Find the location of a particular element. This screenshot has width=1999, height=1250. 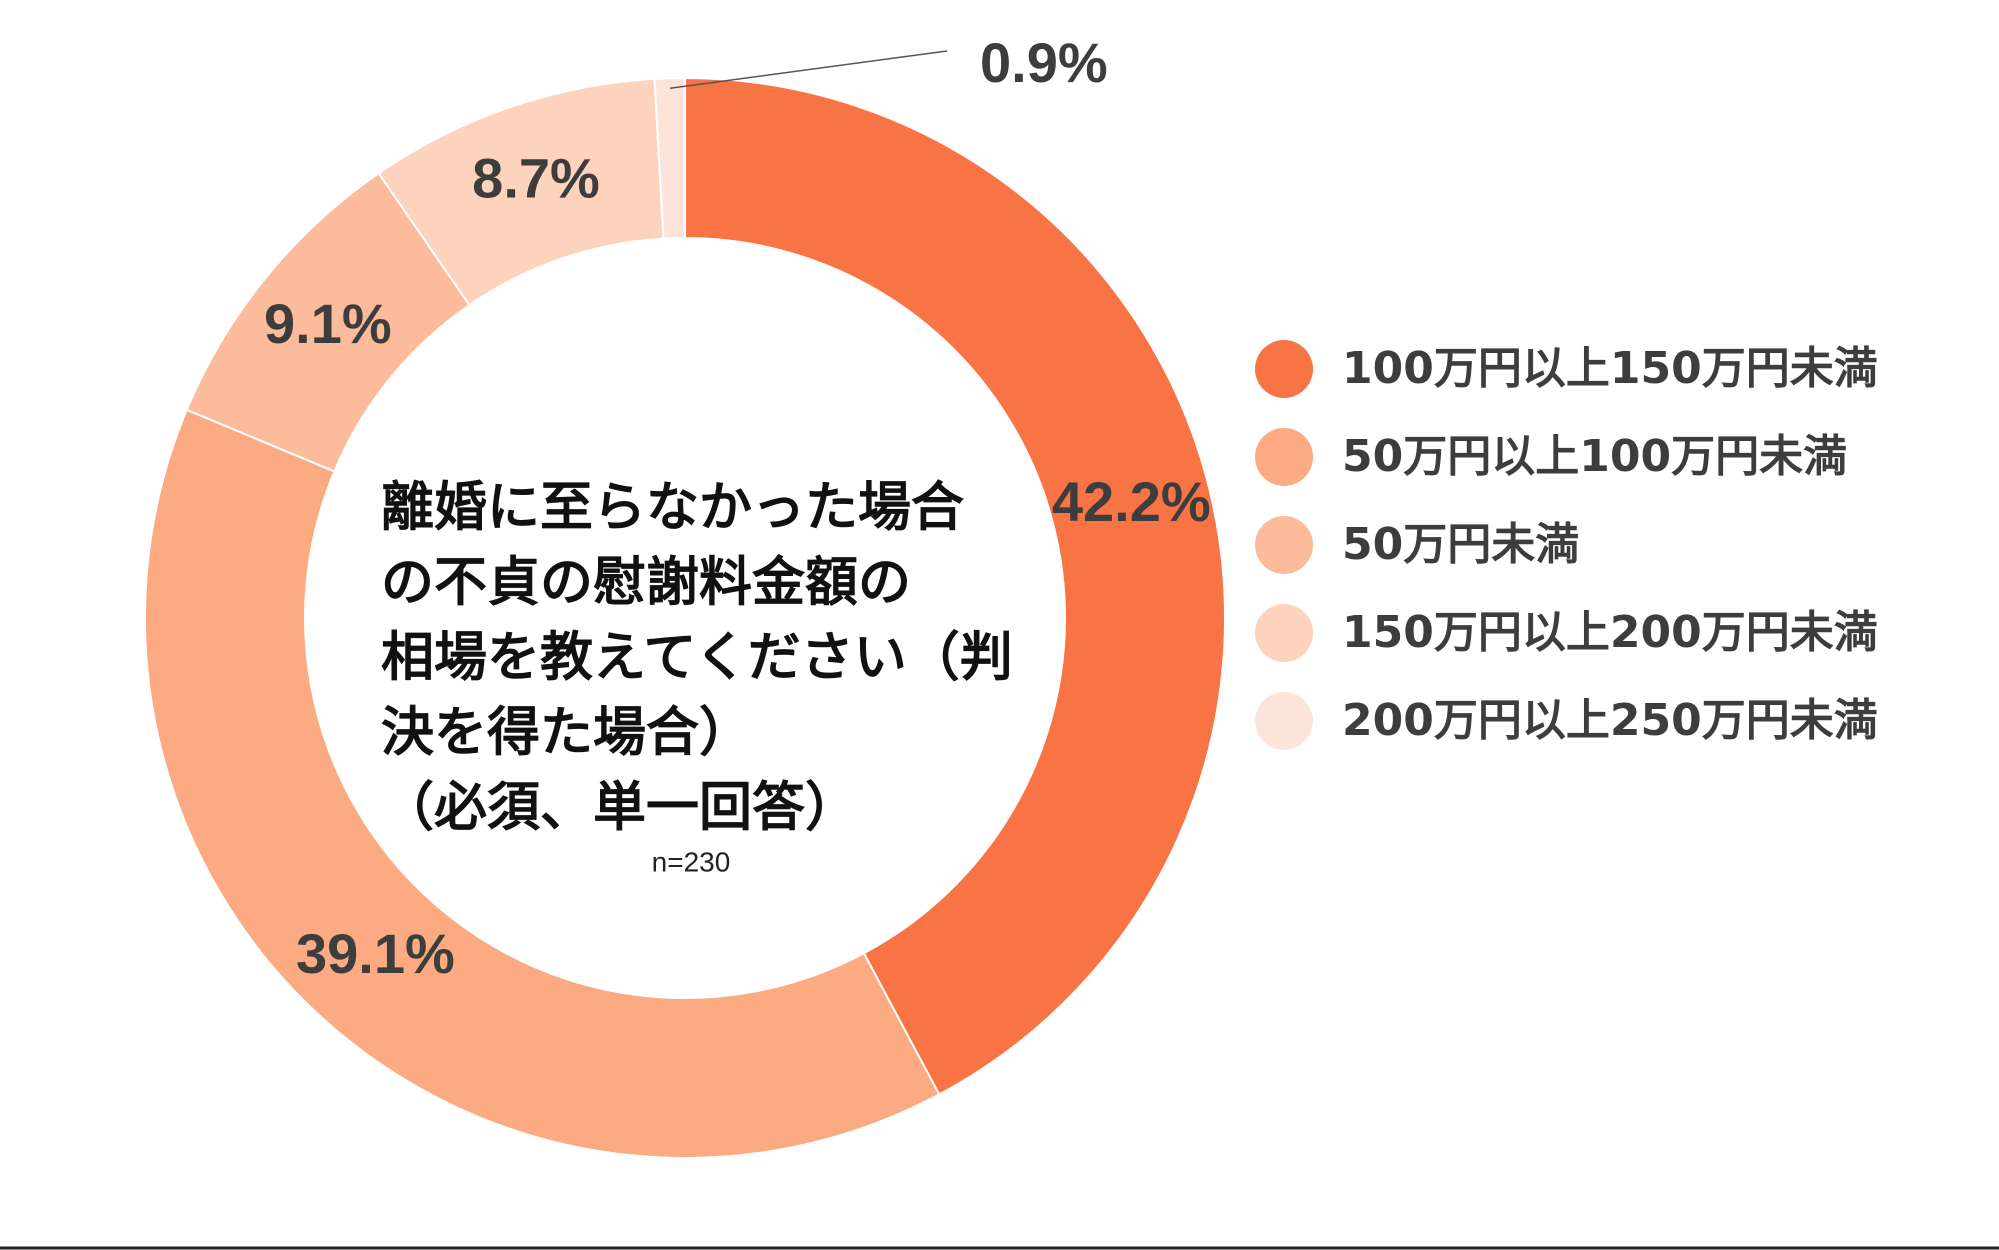

value-label: 0.9% is located at coordinates (1044, 62).